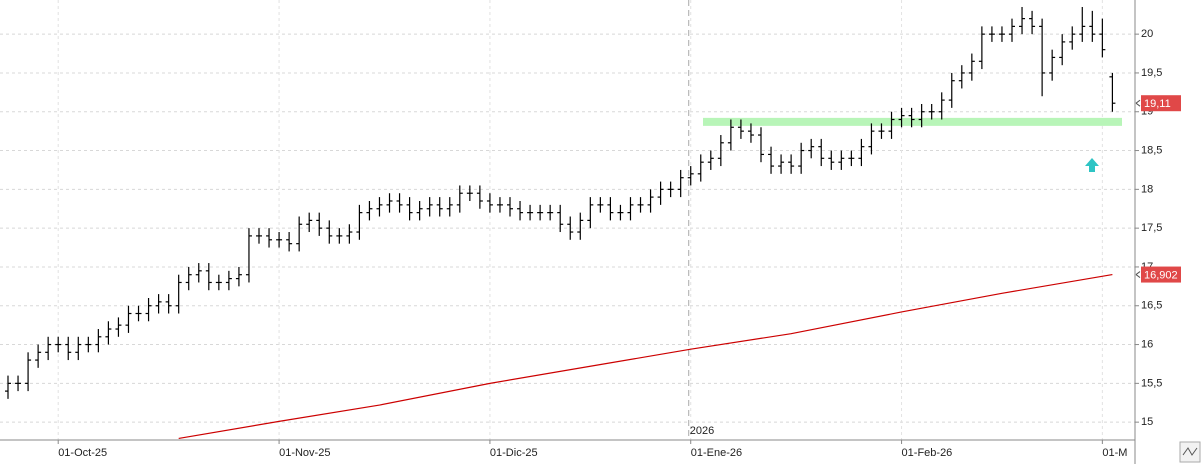 The image size is (1202, 464). What do you see at coordinates (1147, 344) in the screenshot?
I see `y-tick-label: 16` at bounding box center [1147, 344].